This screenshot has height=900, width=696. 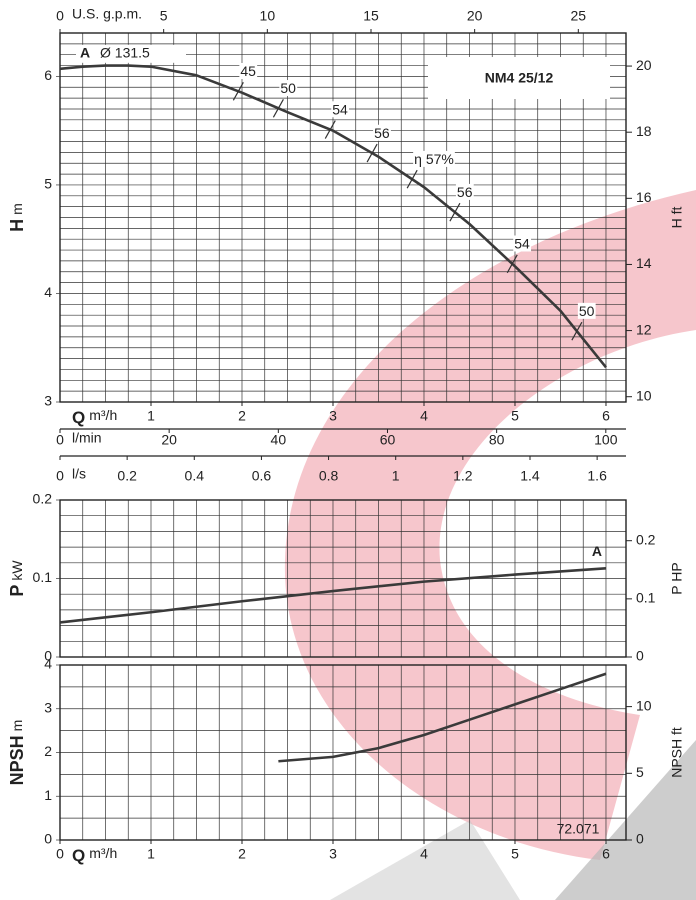 What do you see at coordinates (644, 263) in the screenshot?
I see `y2-tick-label: 14` at bounding box center [644, 263].